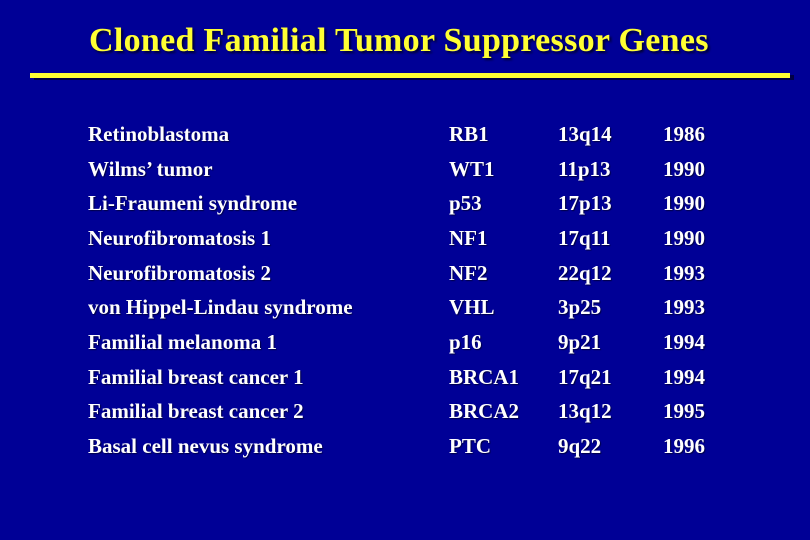 The width and height of the screenshot is (810, 540). Describe the element at coordinates (472, 168) in the screenshot. I see `gene-symbol-cell: WT1` at that location.